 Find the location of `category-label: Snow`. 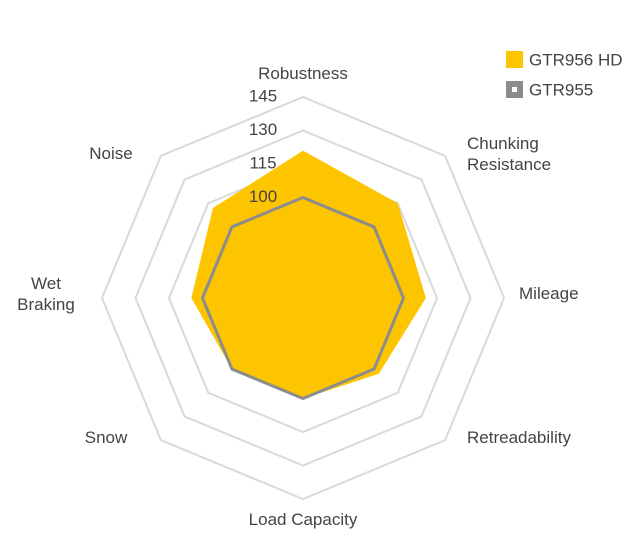

category-label: Snow is located at coordinates (106, 437).